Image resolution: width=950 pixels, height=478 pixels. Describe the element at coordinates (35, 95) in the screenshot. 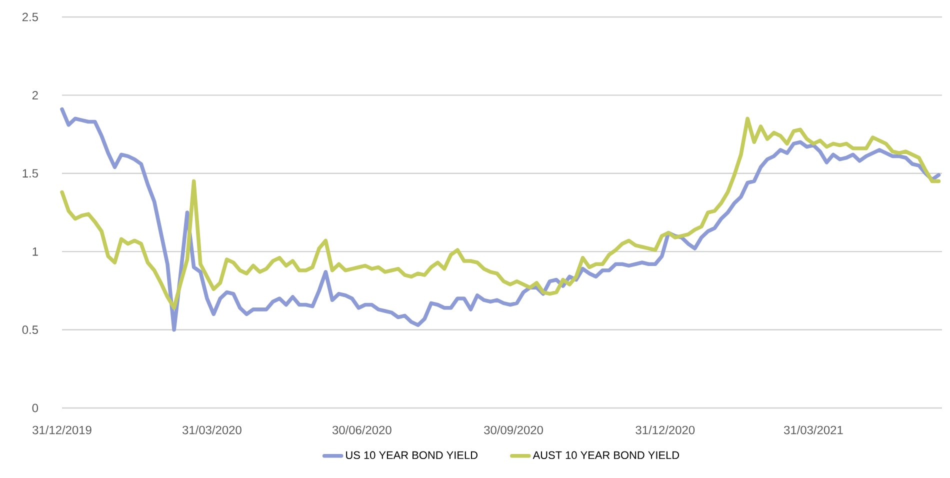

I see `y-tick-label: 2` at that location.